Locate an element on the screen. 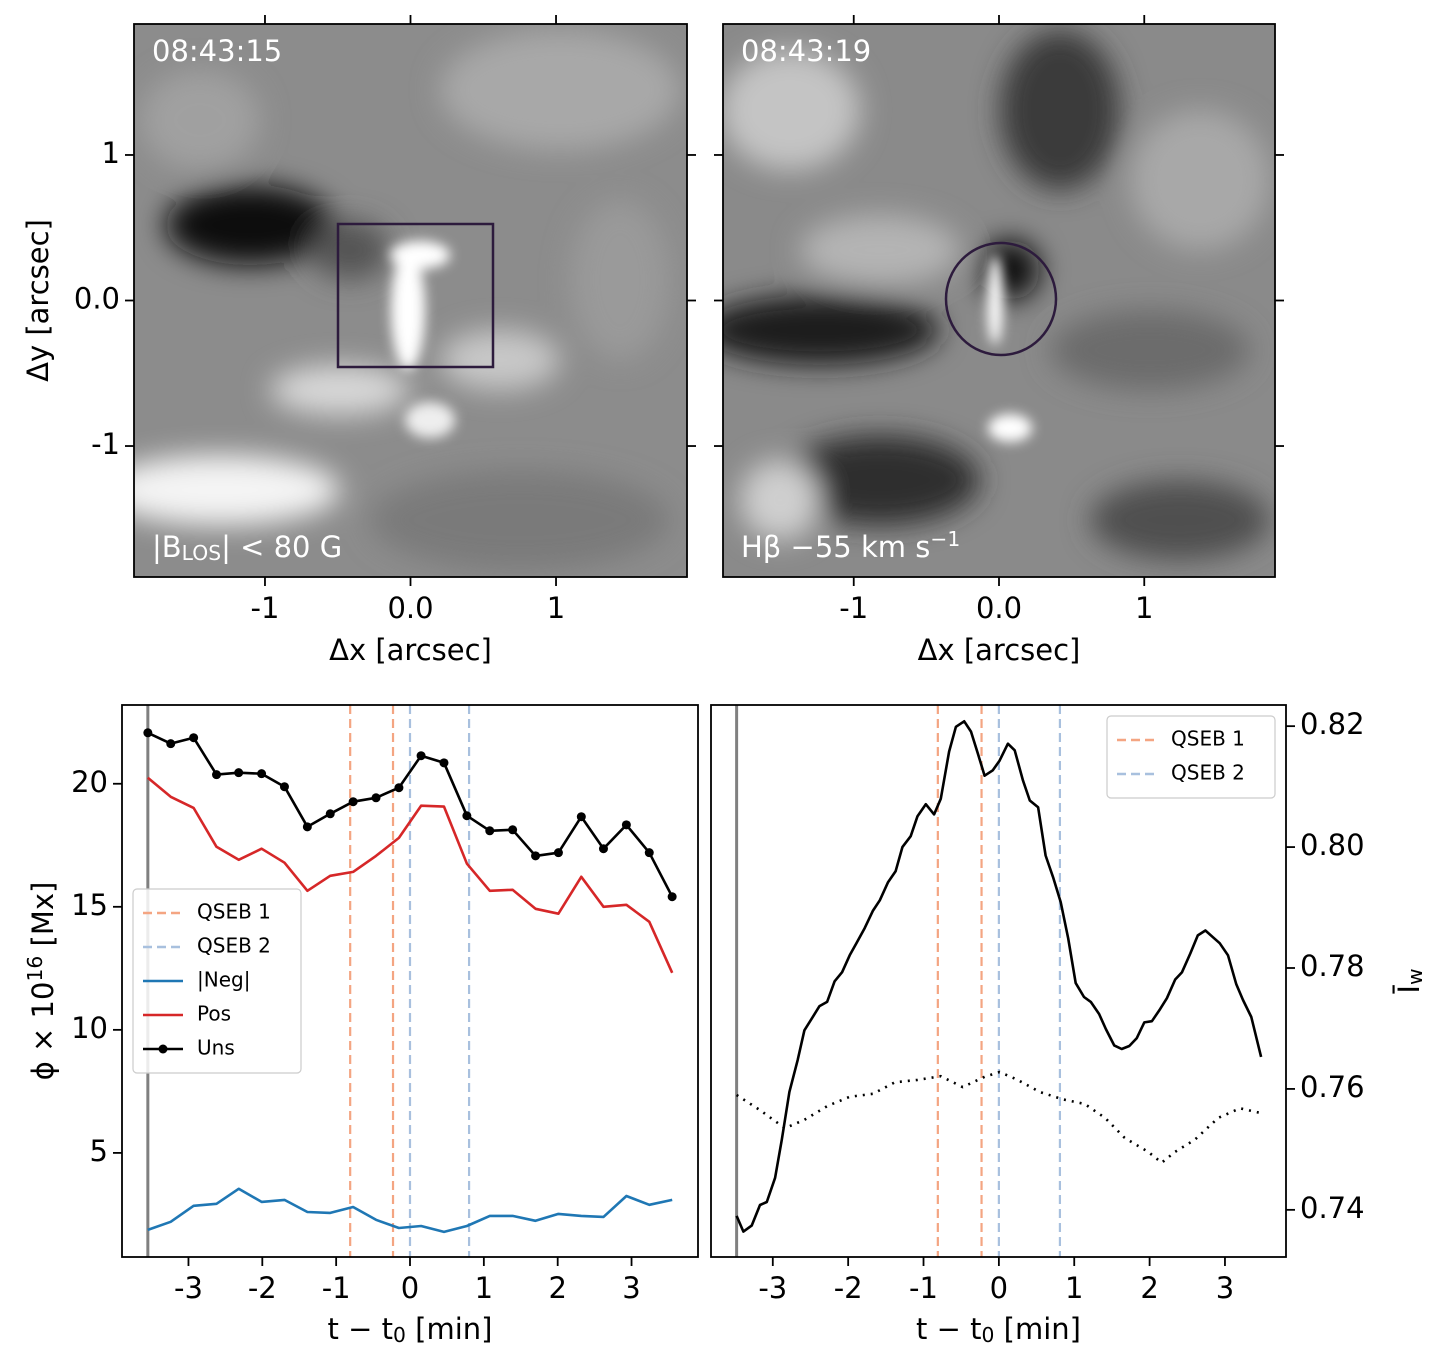  y-axis-label-part: Ī is located at coordinates (1409, 989).